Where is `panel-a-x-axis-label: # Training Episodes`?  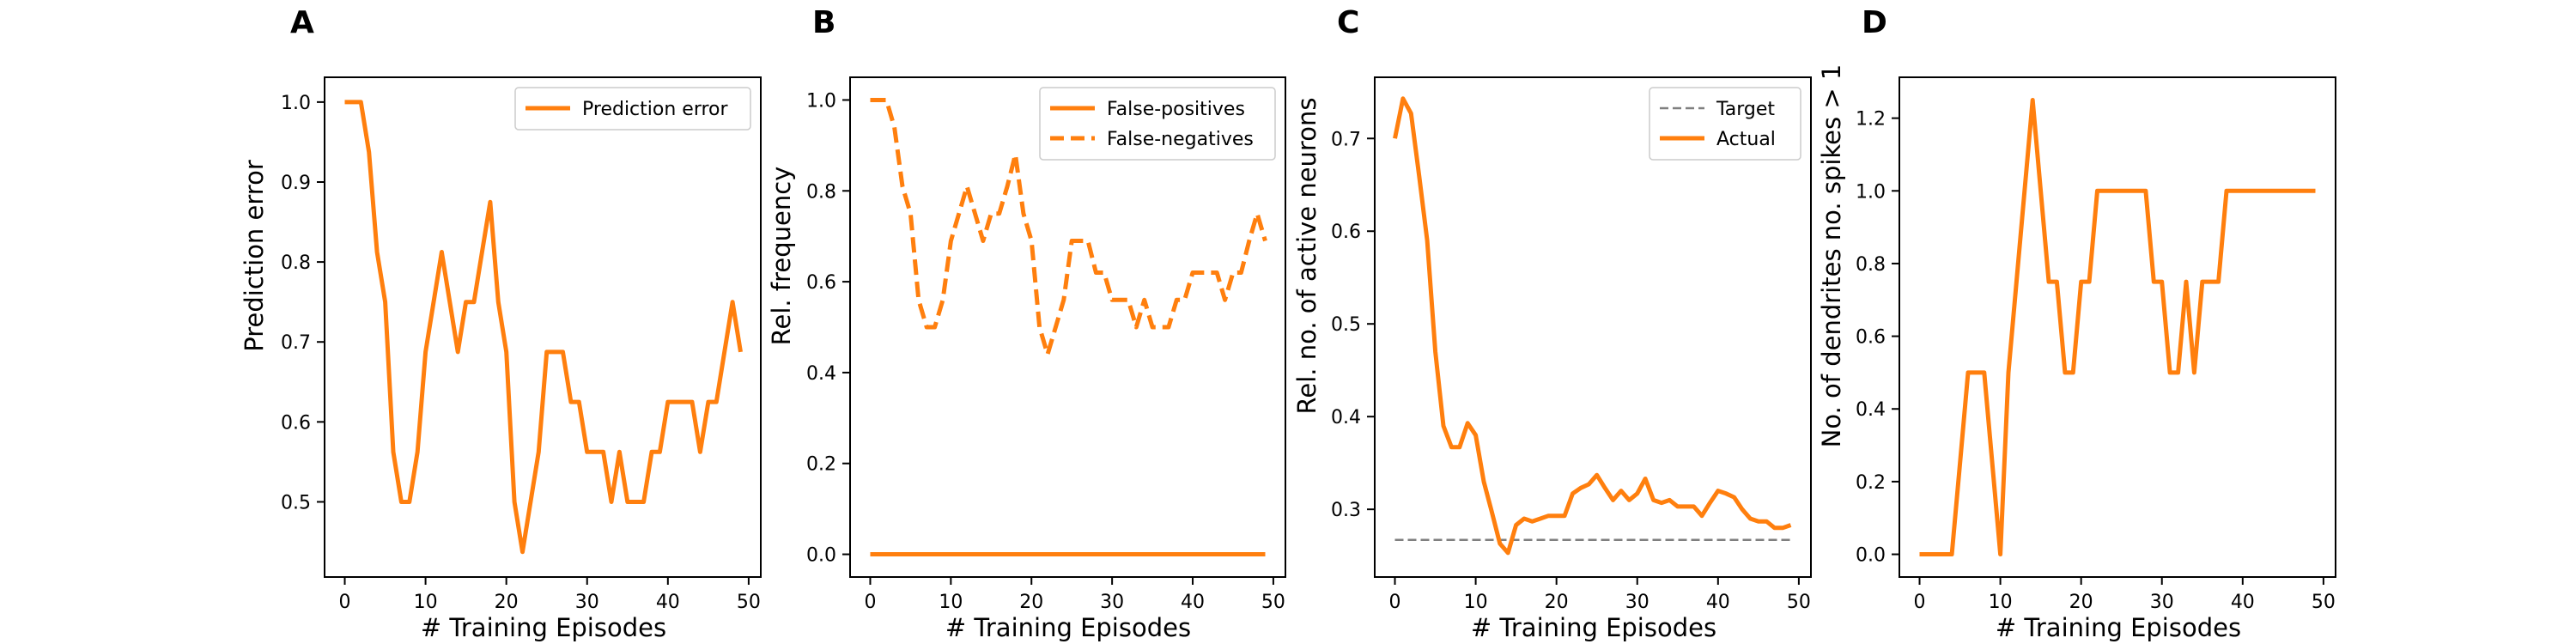 panel-a-x-axis-label: # Training Episodes is located at coordinates (543, 627).